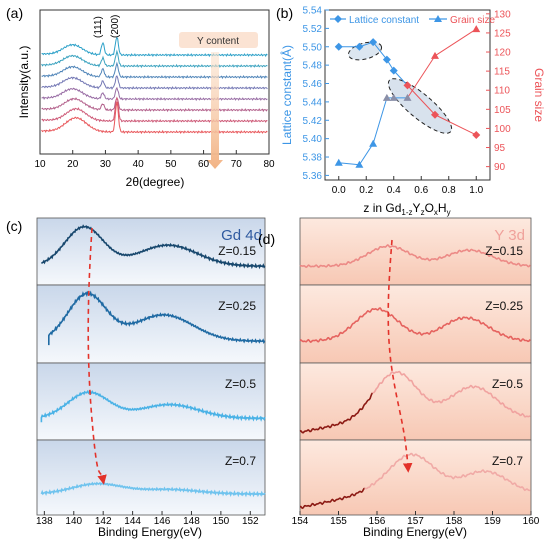 The width and height of the screenshot is (550, 542). Describe the element at coordinates (377, 521) in the screenshot. I see `x-tick-label: 156` at that location.